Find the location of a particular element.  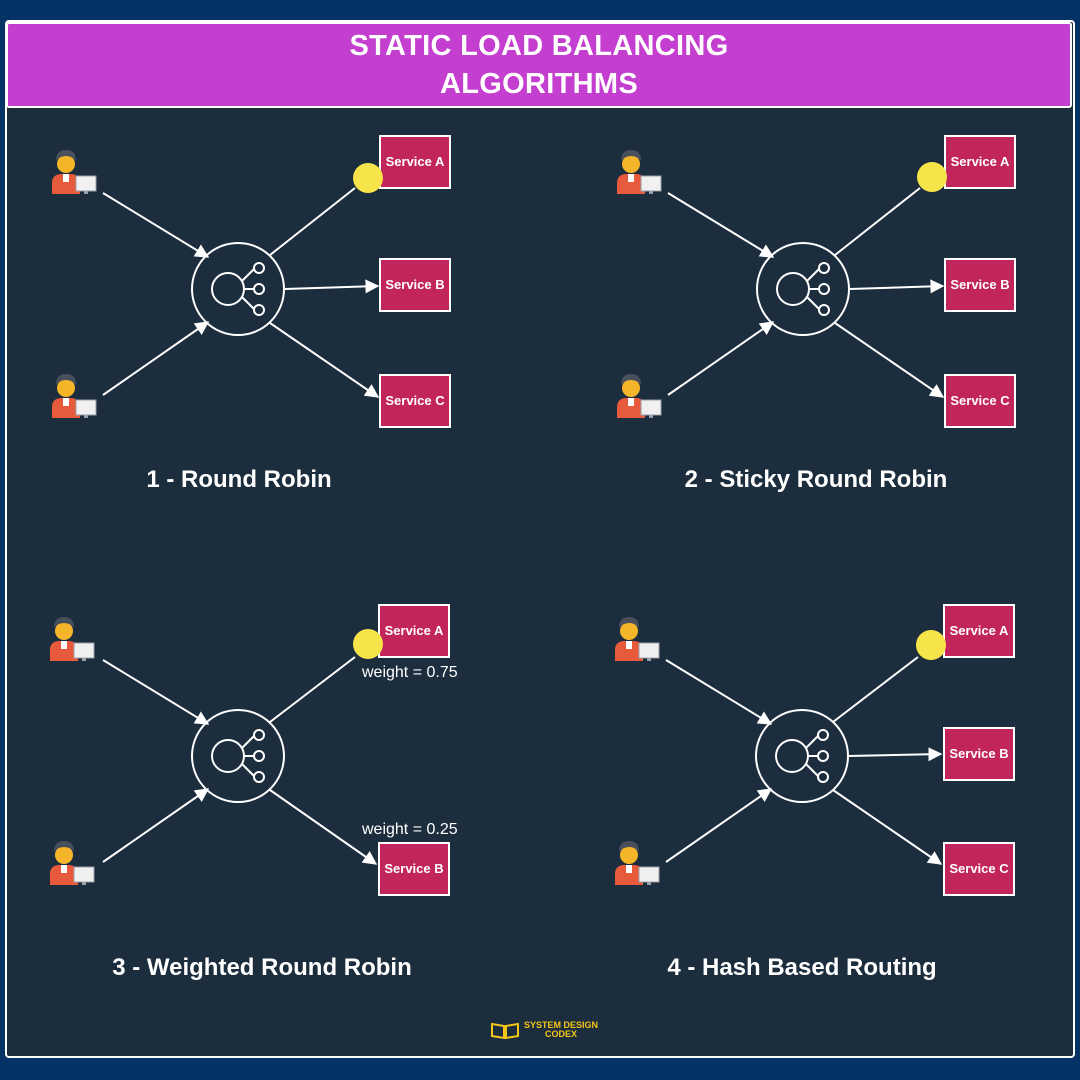

brand-line-2: CODEX is located at coordinates (561, 1034).